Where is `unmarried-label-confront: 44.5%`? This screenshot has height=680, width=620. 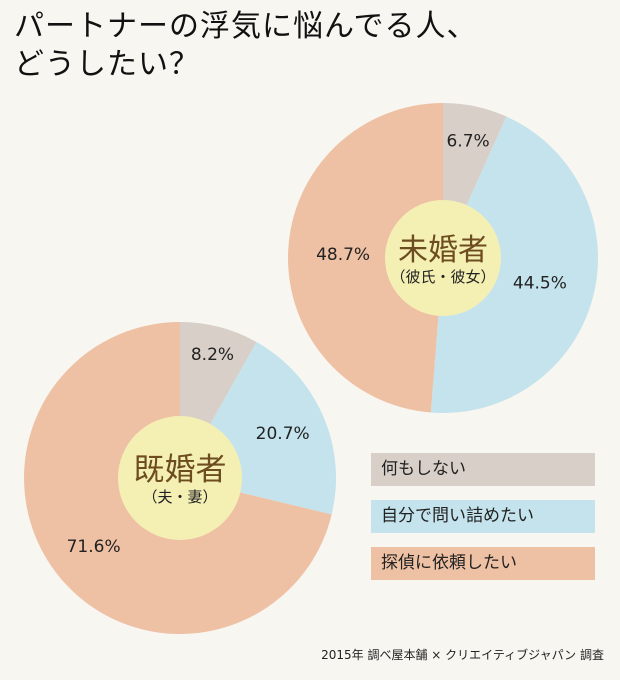 unmarried-label-confront: 44.5% is located at coordinates (540, 284).